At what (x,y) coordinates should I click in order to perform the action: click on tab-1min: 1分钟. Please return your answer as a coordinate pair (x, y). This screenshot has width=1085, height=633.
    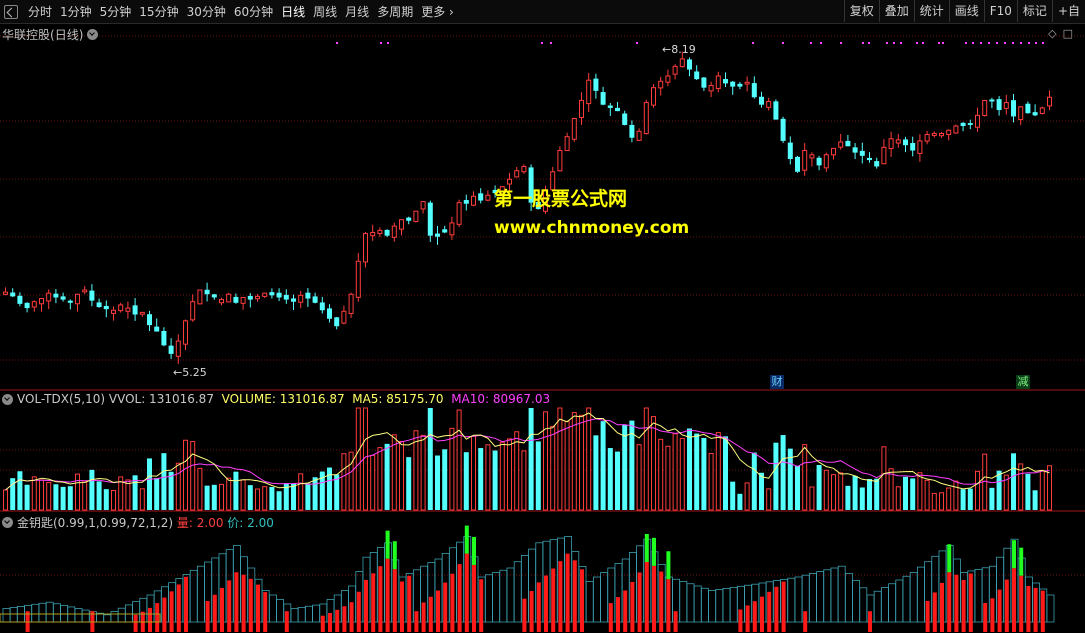
    Looking at the image, I should click on (76, 11).